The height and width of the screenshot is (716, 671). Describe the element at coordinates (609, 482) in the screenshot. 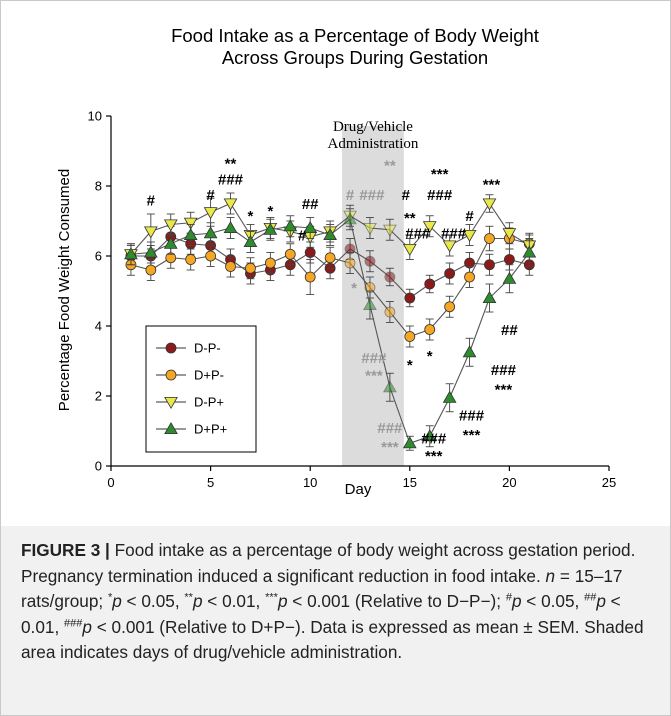

I see `x-tick-label: 25` at that location.